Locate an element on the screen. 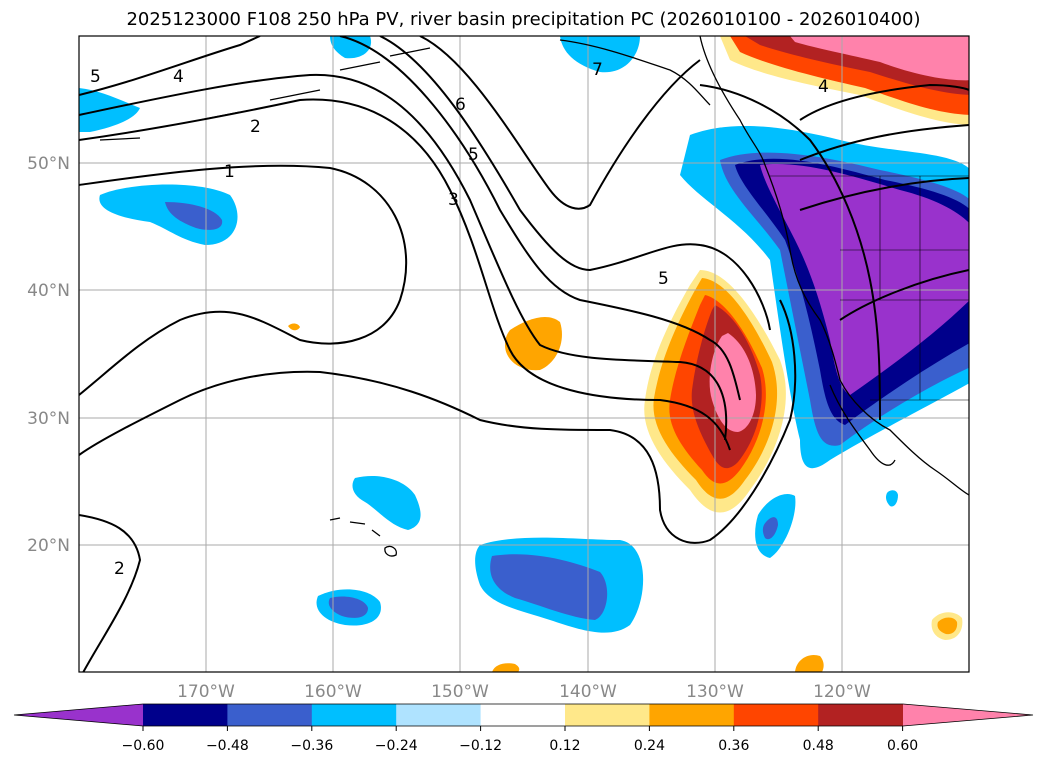 The width and height of the screenshot is (1047, 765). colorbar-tick-label: −0.24 is located at coordinates (396, 746).